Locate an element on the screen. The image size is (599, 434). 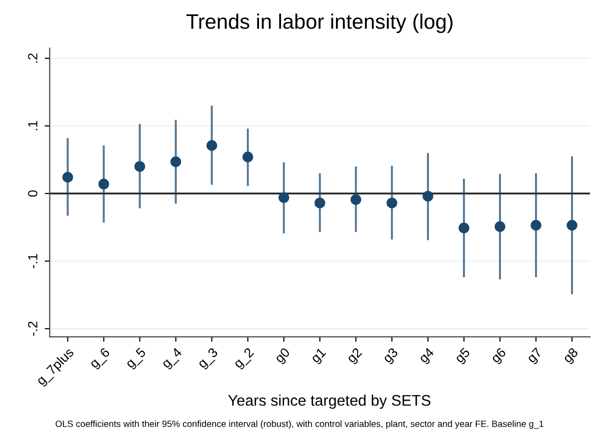
y-tick-label: -.2 is located at coordinates (33, 329).